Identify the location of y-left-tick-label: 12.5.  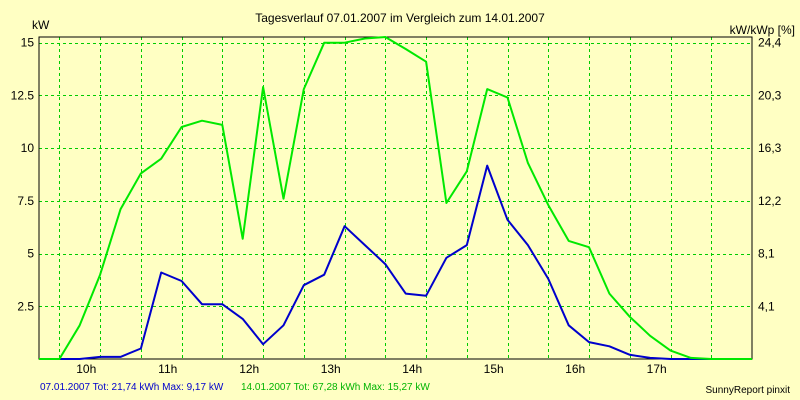
(23, 95).